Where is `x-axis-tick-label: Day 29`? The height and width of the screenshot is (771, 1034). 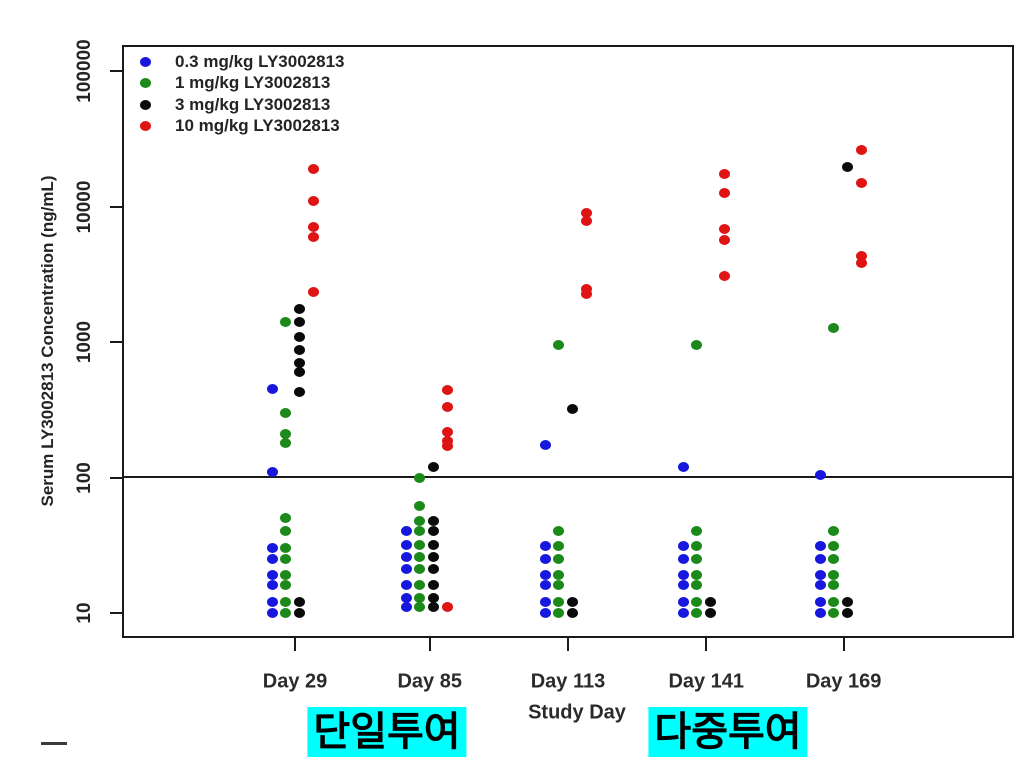 x-axis-tick-label: Day 29 is located at coordinates (295, 681).